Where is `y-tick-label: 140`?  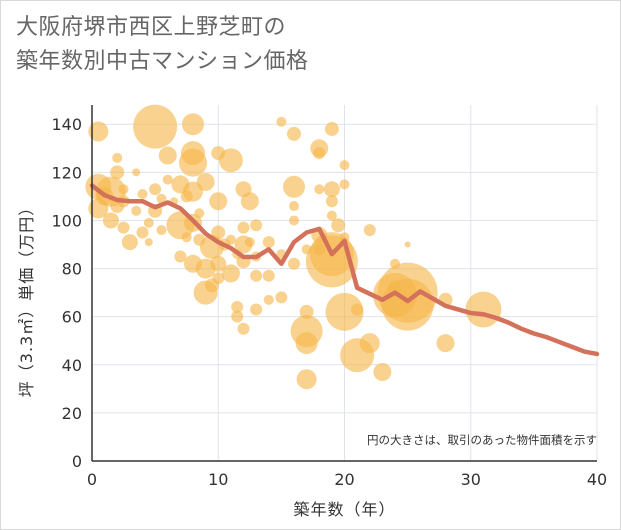 y-tick-label: 140 is located at coordinates (66, 124).